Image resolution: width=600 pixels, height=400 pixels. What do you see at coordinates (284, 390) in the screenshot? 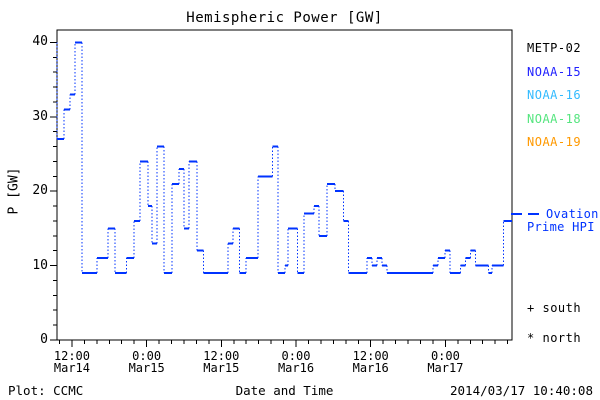
I see `x-axis-title: Date and Time` at bounding box center [284, 390].